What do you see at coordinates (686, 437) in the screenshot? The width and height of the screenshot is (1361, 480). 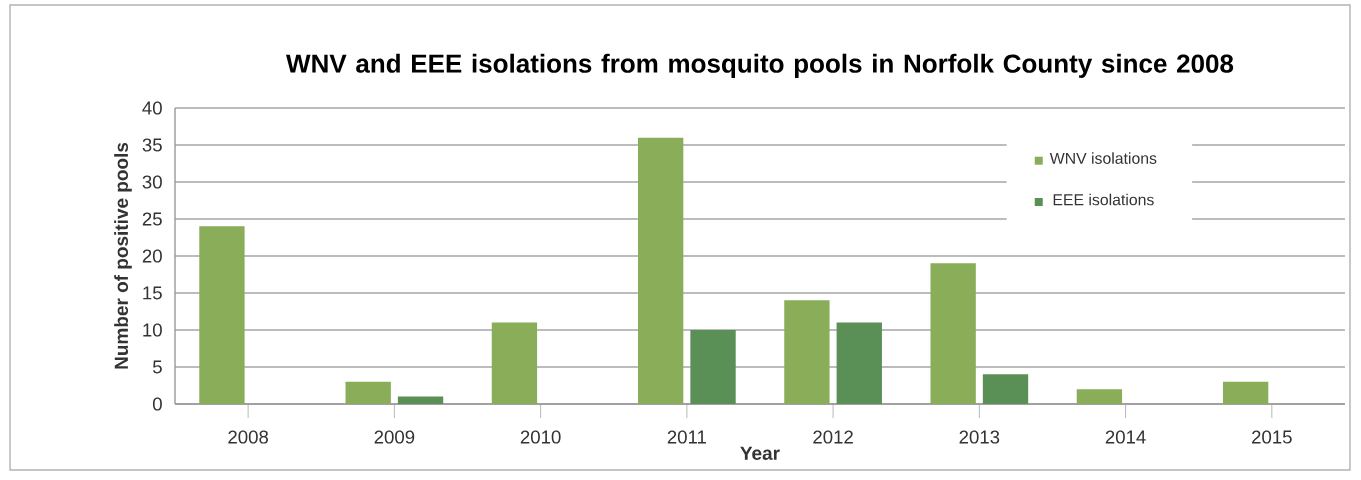 I see `x-tick-label: 2011` at bounding box center [686, 437].